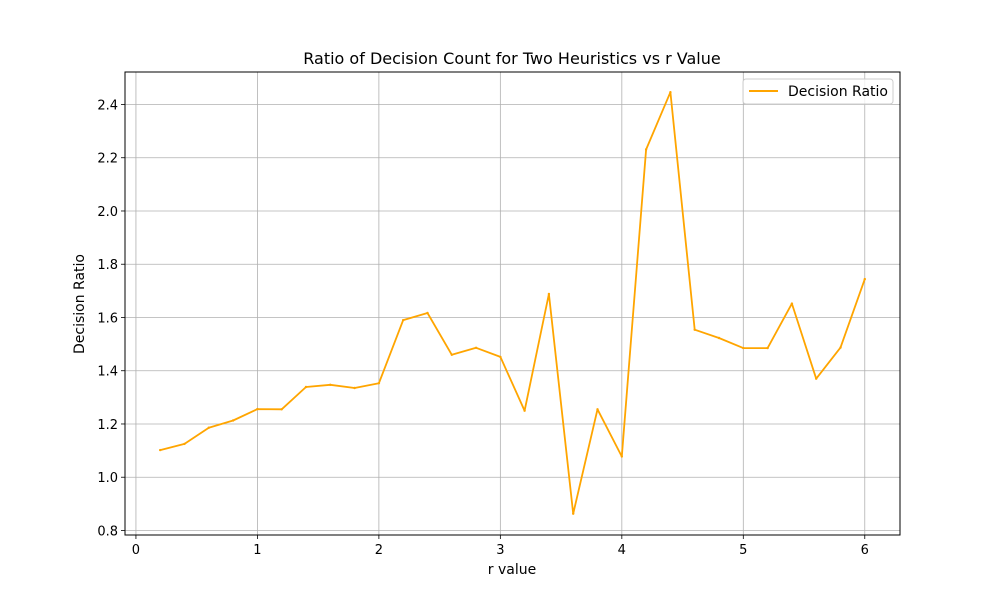  I want to click on x-tick-label: 4, so click(622, 550).